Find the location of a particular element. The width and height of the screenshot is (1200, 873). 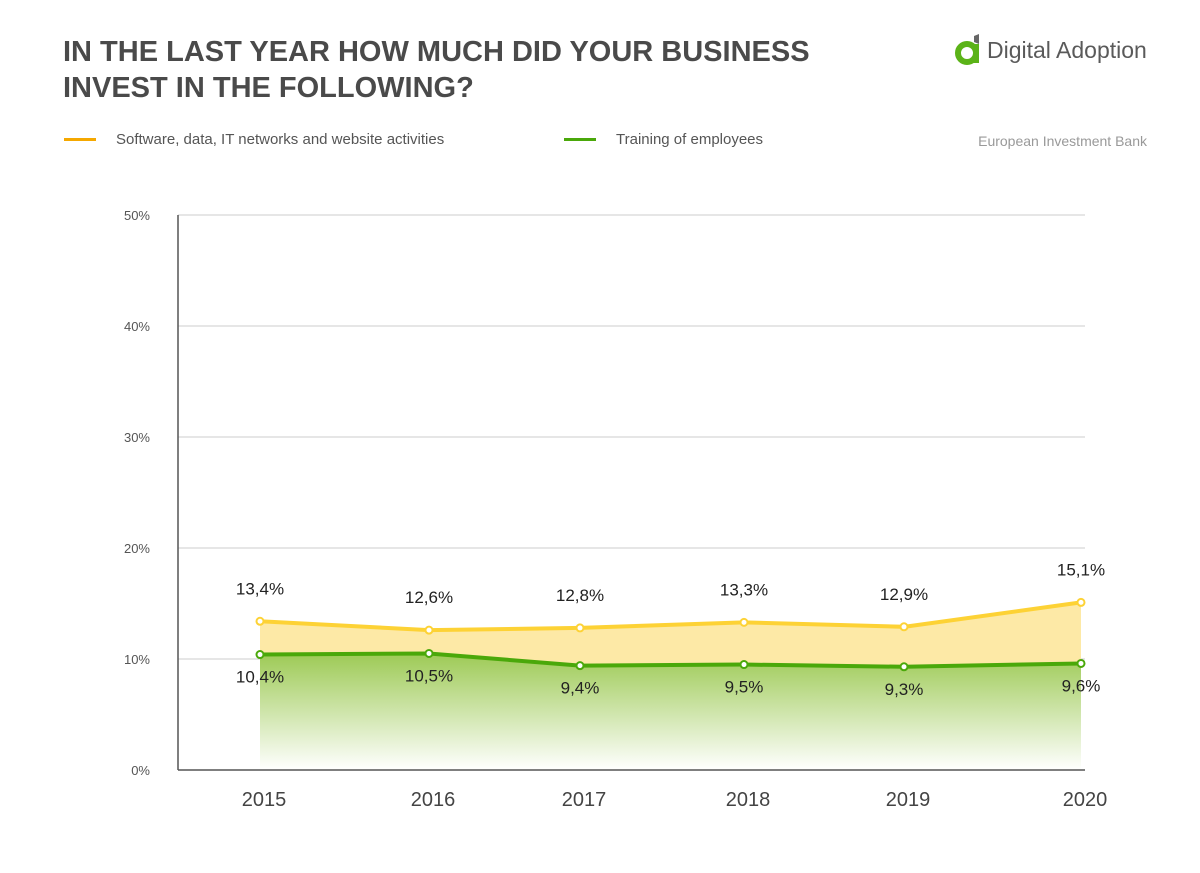

legend-label: Training of employees is located at coordinates (690, 139).